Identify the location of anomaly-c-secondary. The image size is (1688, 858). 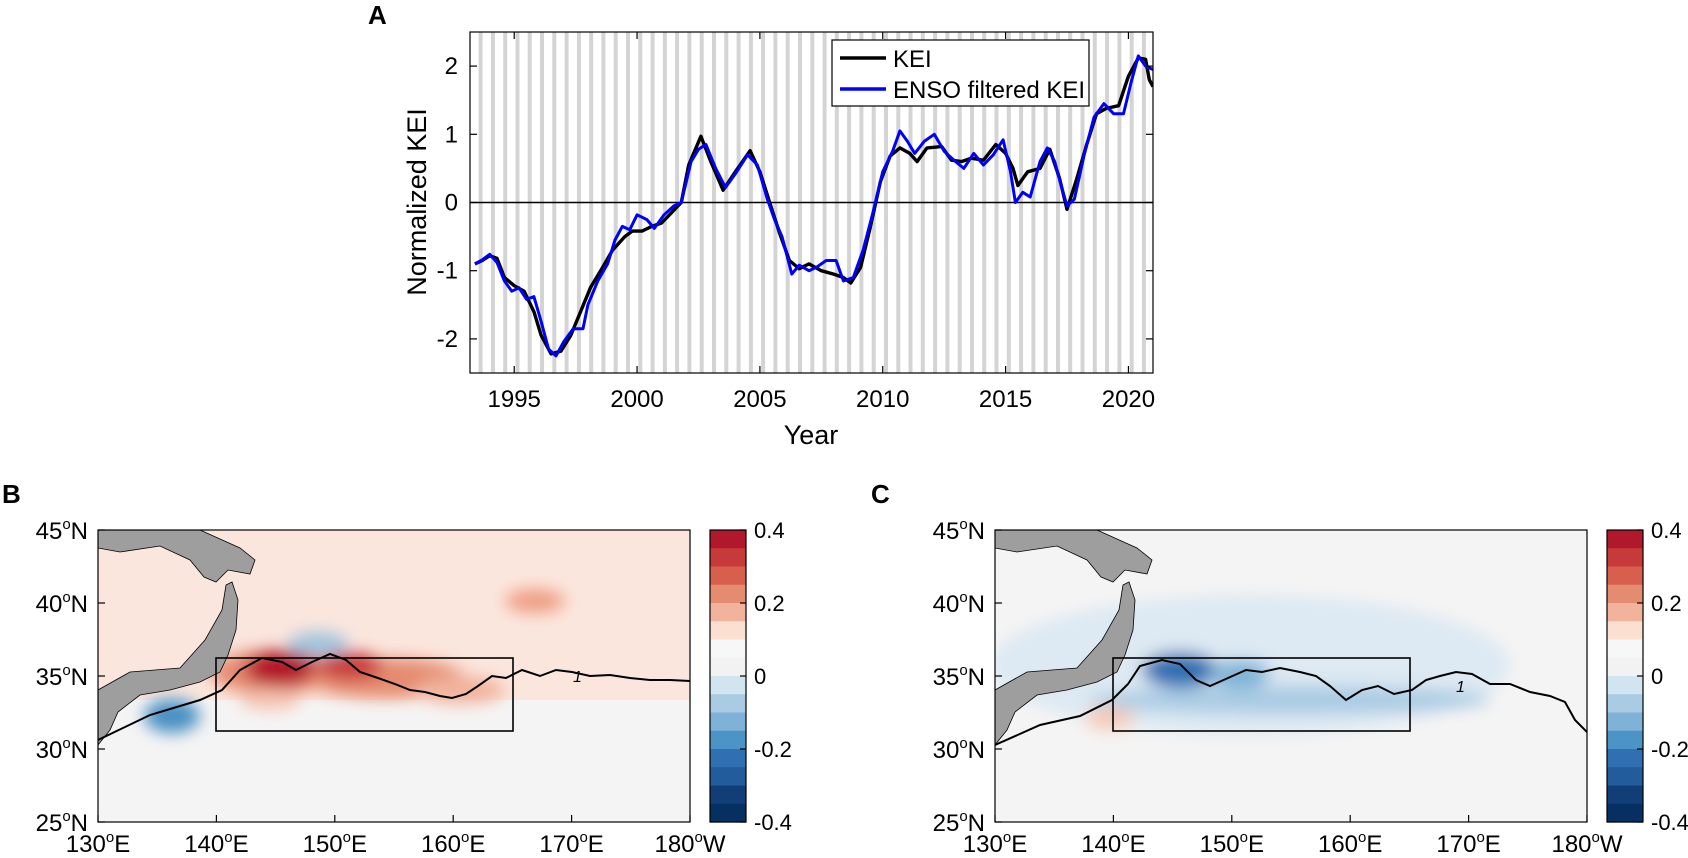
(1240, 674).